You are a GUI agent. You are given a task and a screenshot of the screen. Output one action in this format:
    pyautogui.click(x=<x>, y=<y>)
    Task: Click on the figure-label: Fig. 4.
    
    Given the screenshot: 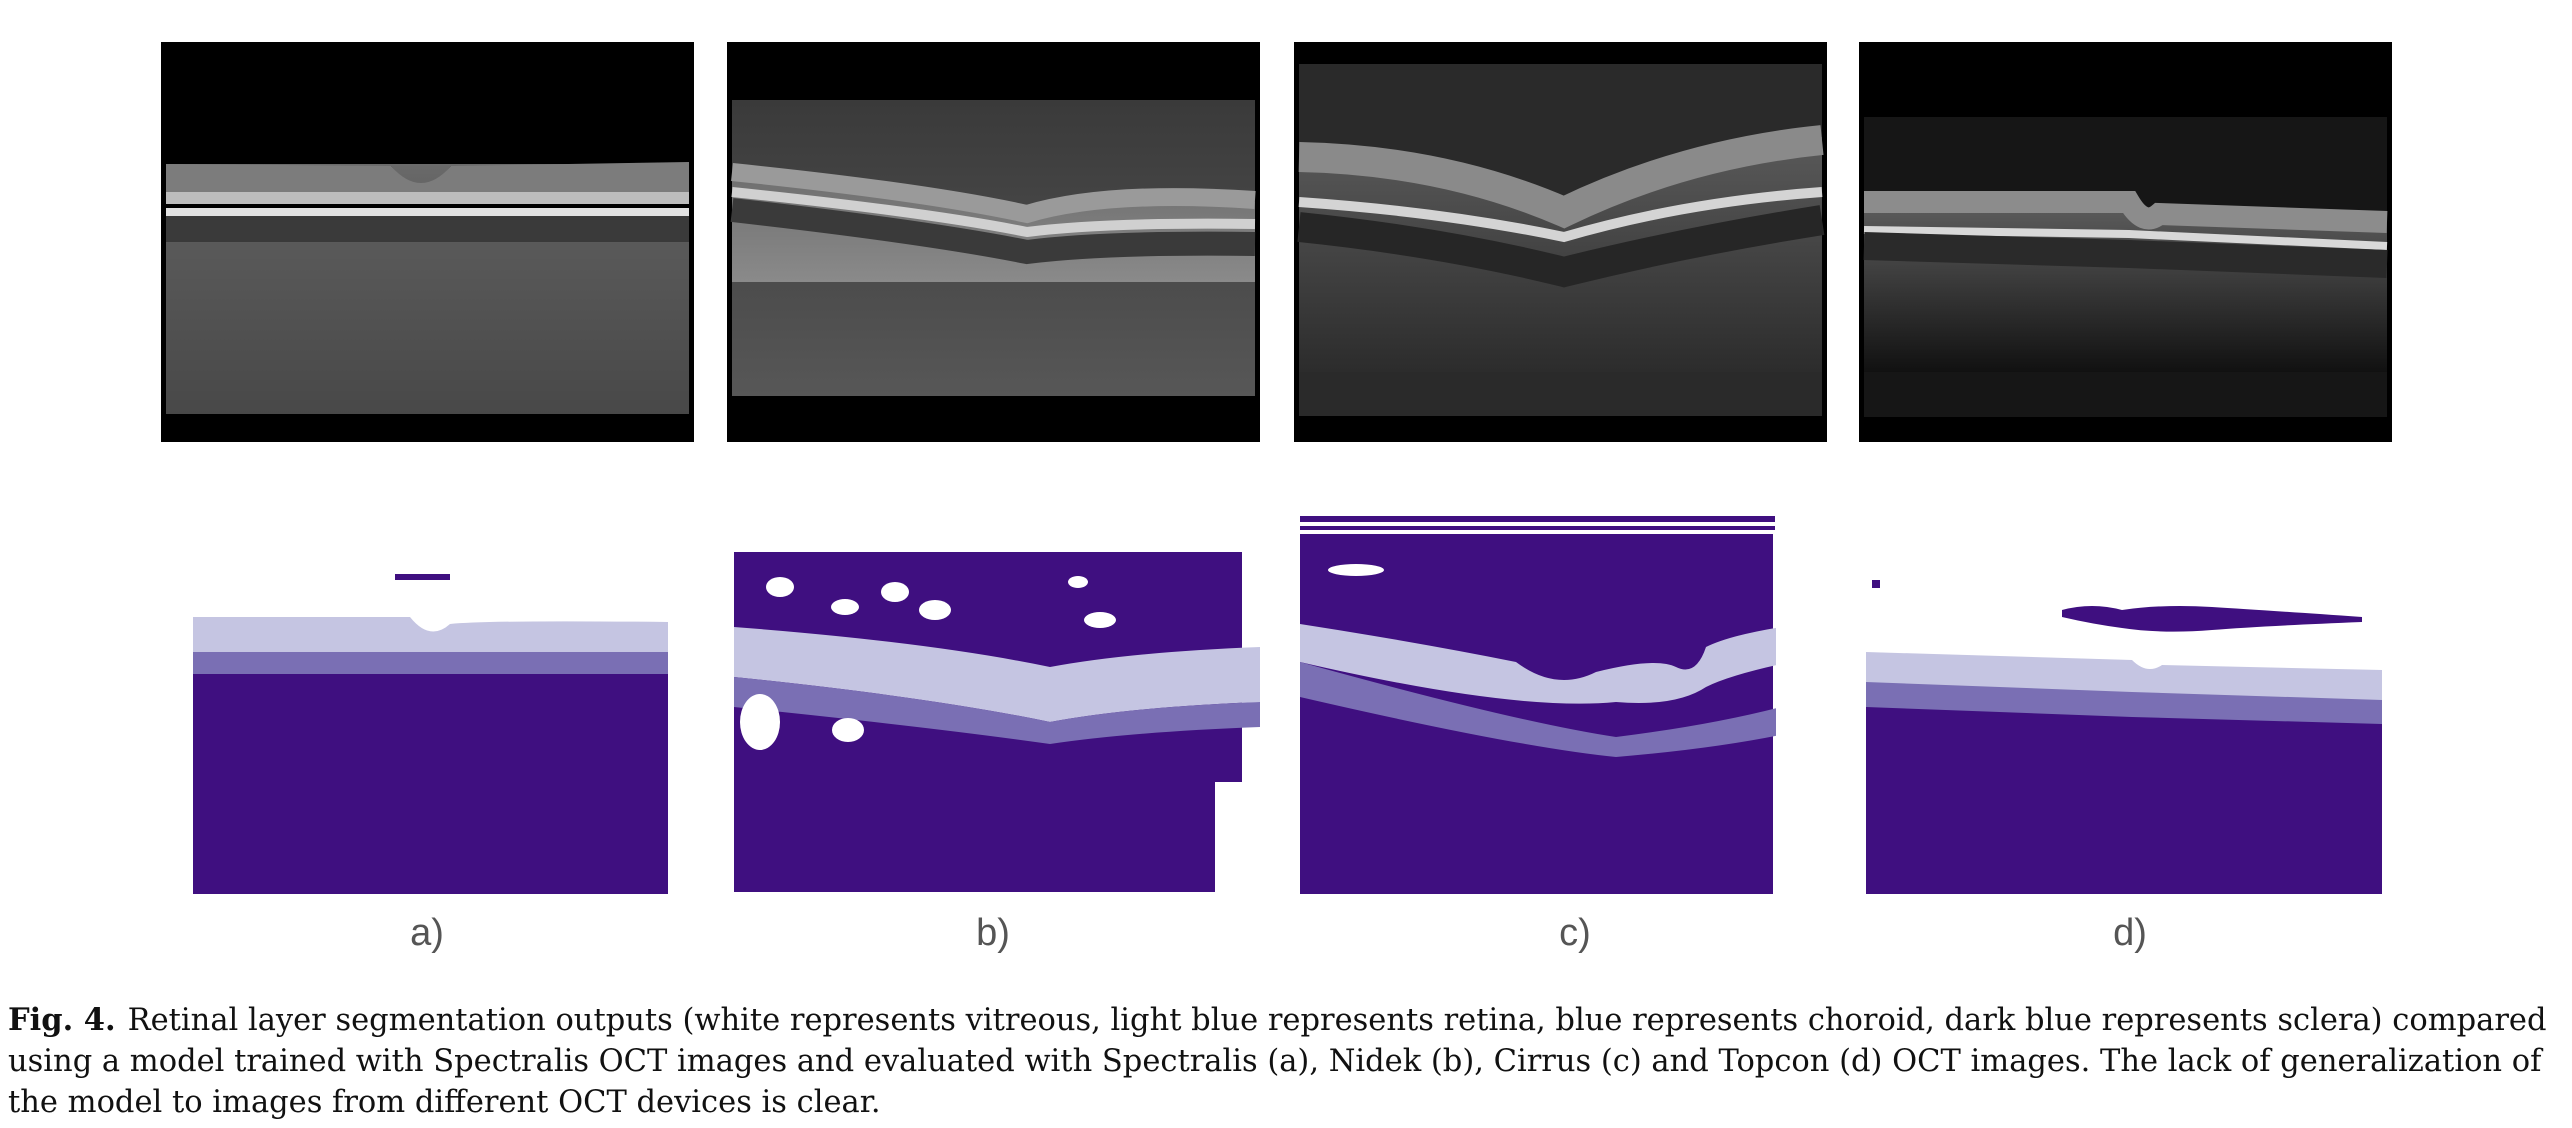 What is the action you would take?
    pyautogui.click(x=62, y=1020)
    